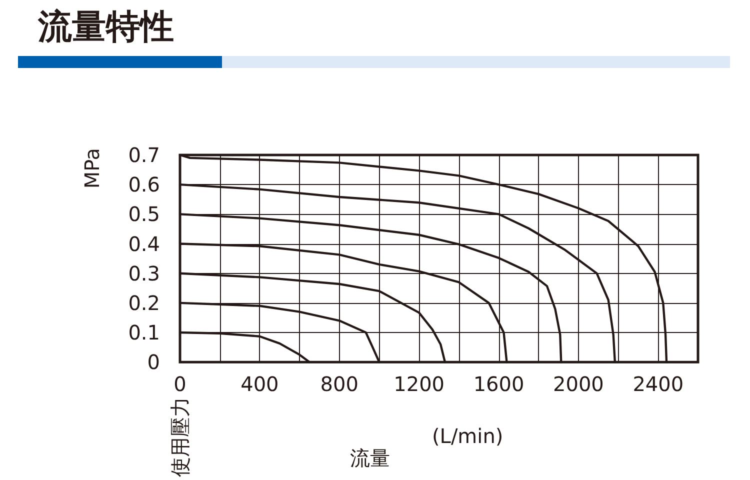 The height and width of the screenshot is (480, 750). I want to click on x-tick-label: 2400, so click(658, 384).